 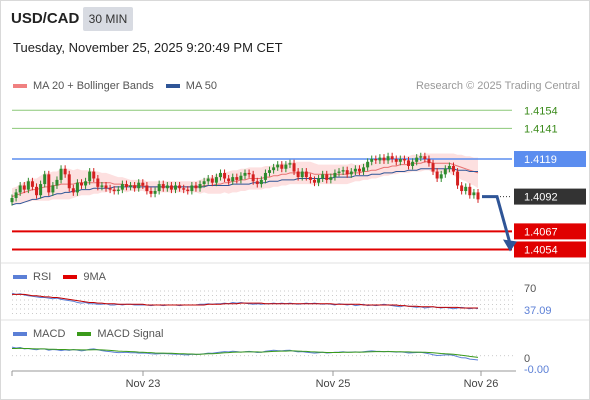 I want to click on legend-swatch-ma20, so click(x=20, y=86).